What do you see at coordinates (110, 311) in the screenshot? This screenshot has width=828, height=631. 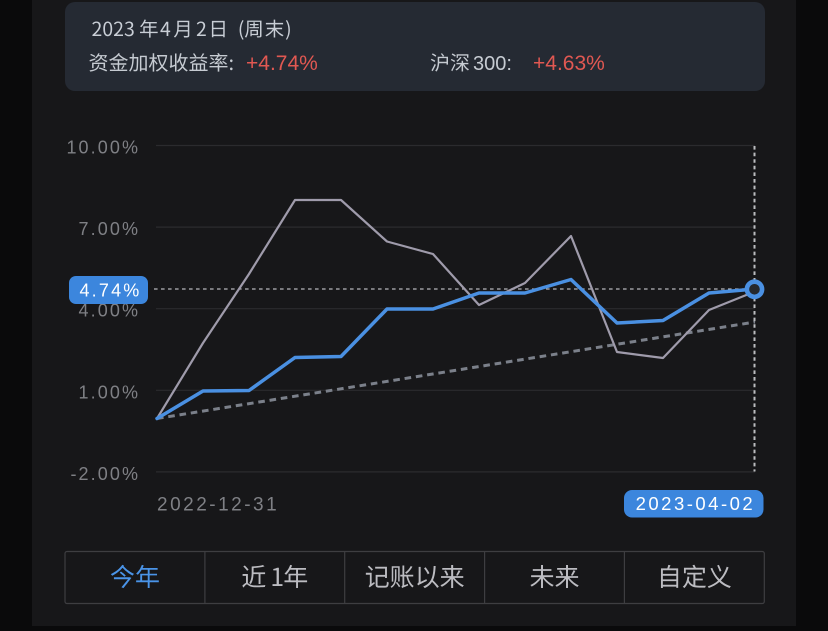 I see `svg-text: 4.00%` at bounding box center [110, 311].